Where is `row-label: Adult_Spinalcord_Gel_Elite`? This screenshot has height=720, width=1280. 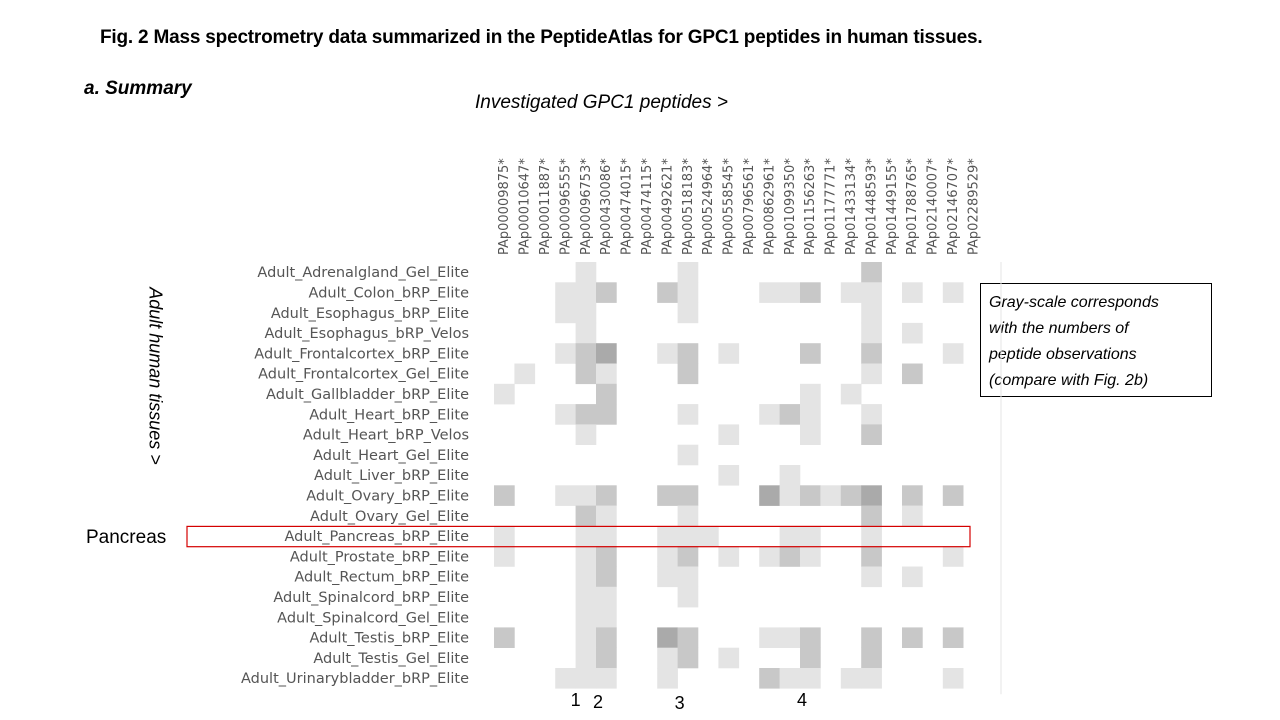 row-label: Adult_Spinalcord_Gel_Elite is located at coordinates (373, 618).